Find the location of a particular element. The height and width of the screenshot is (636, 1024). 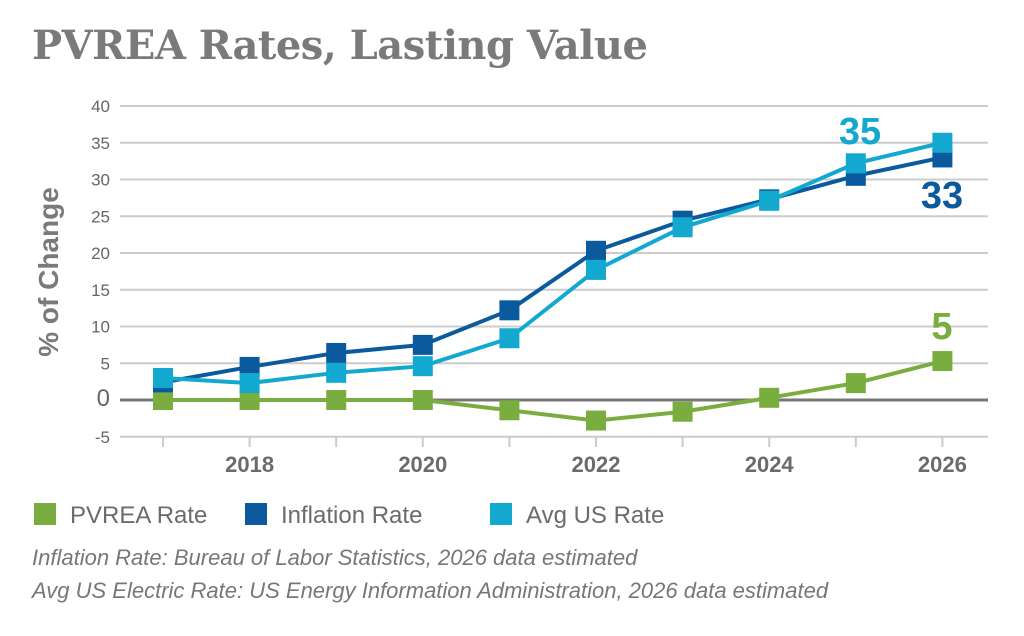

x-tick-label: 2018 is located at coordinates (249, 464).